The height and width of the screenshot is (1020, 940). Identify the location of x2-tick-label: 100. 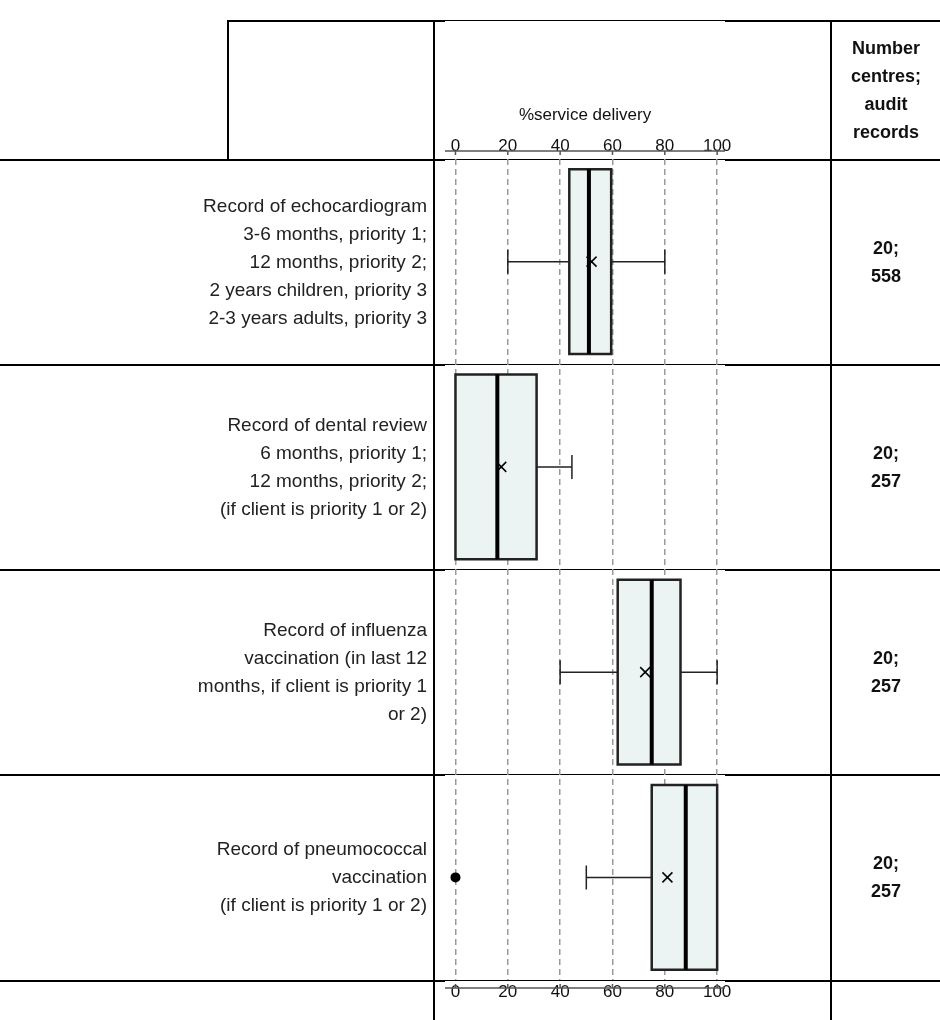
(717, 991).